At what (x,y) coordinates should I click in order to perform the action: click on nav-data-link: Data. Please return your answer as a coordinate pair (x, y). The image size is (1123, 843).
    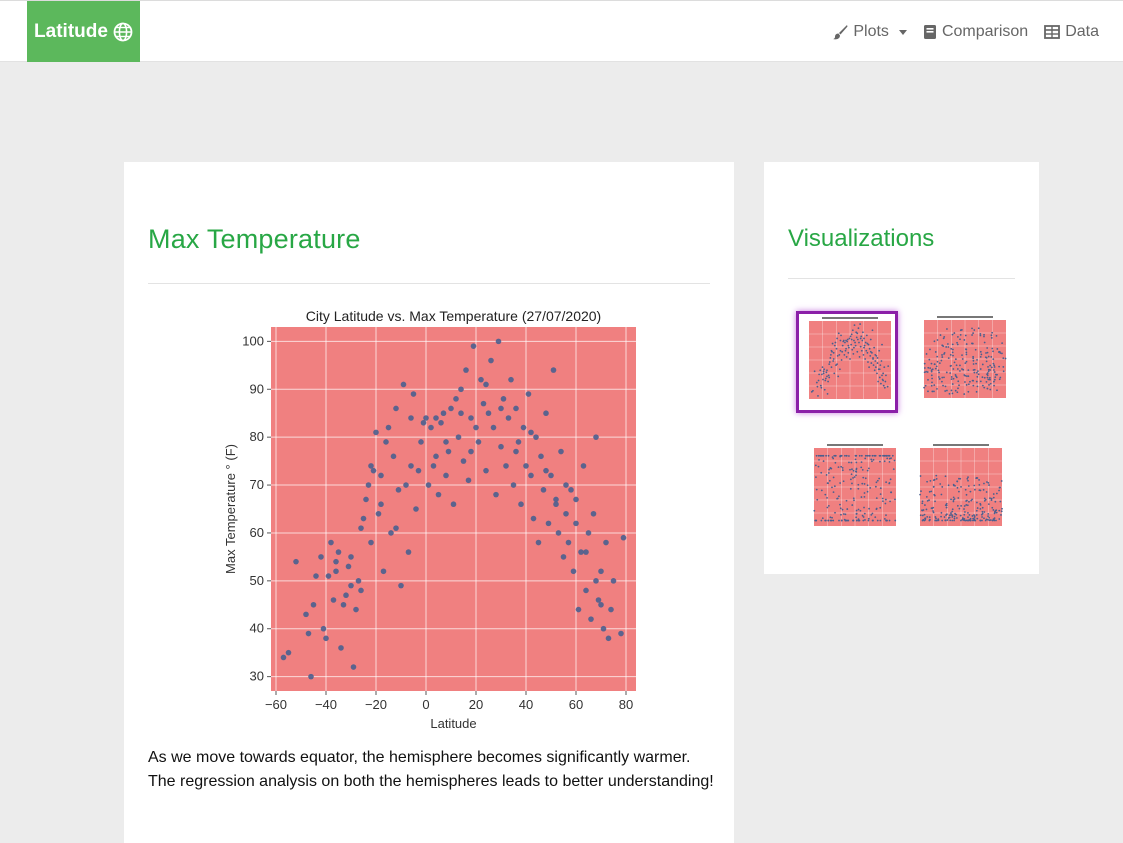
    Looking at the image, I should click on (1071, 32).